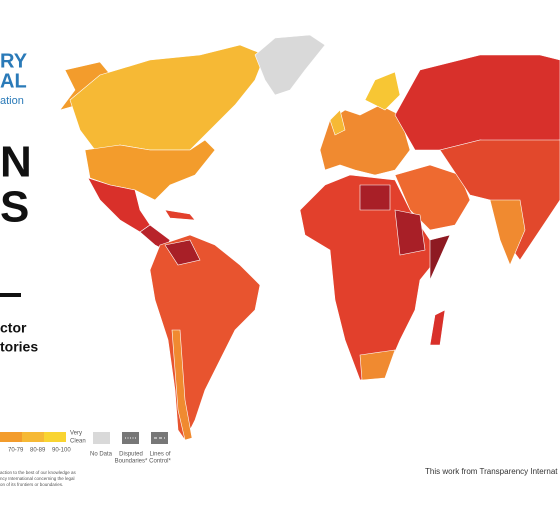 This screenshot has height=512, width=560. I want to click on legend-label: Disputed, so click(131, 455).